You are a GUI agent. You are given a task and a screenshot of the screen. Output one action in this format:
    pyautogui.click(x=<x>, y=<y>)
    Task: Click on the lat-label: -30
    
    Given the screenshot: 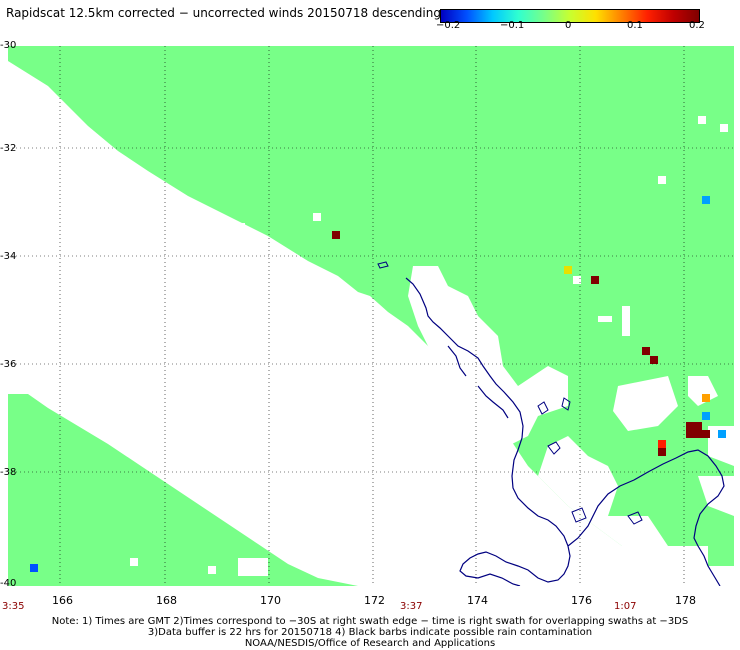 What is the action you would take?
    pyautogui.click(x=8, y=45)
    